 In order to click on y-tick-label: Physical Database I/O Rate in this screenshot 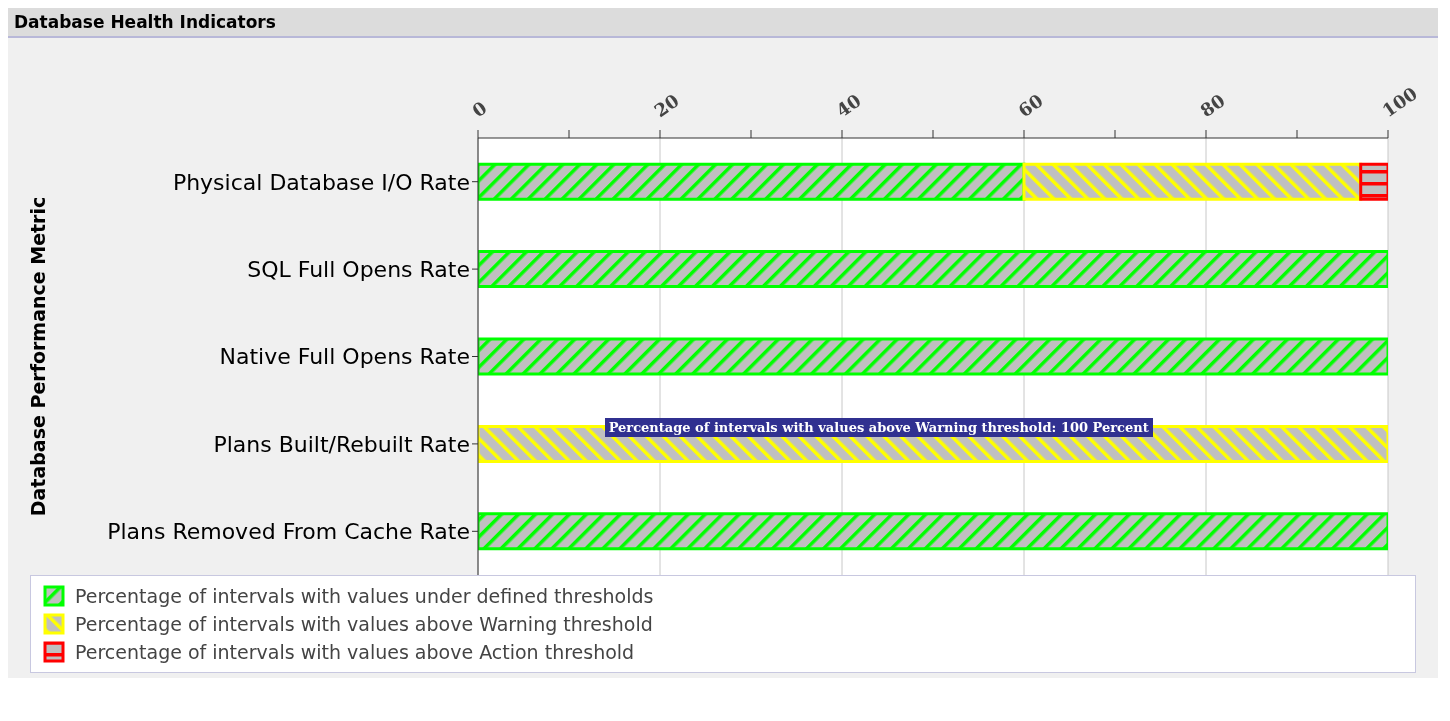, I will do `click(321, 182)`.